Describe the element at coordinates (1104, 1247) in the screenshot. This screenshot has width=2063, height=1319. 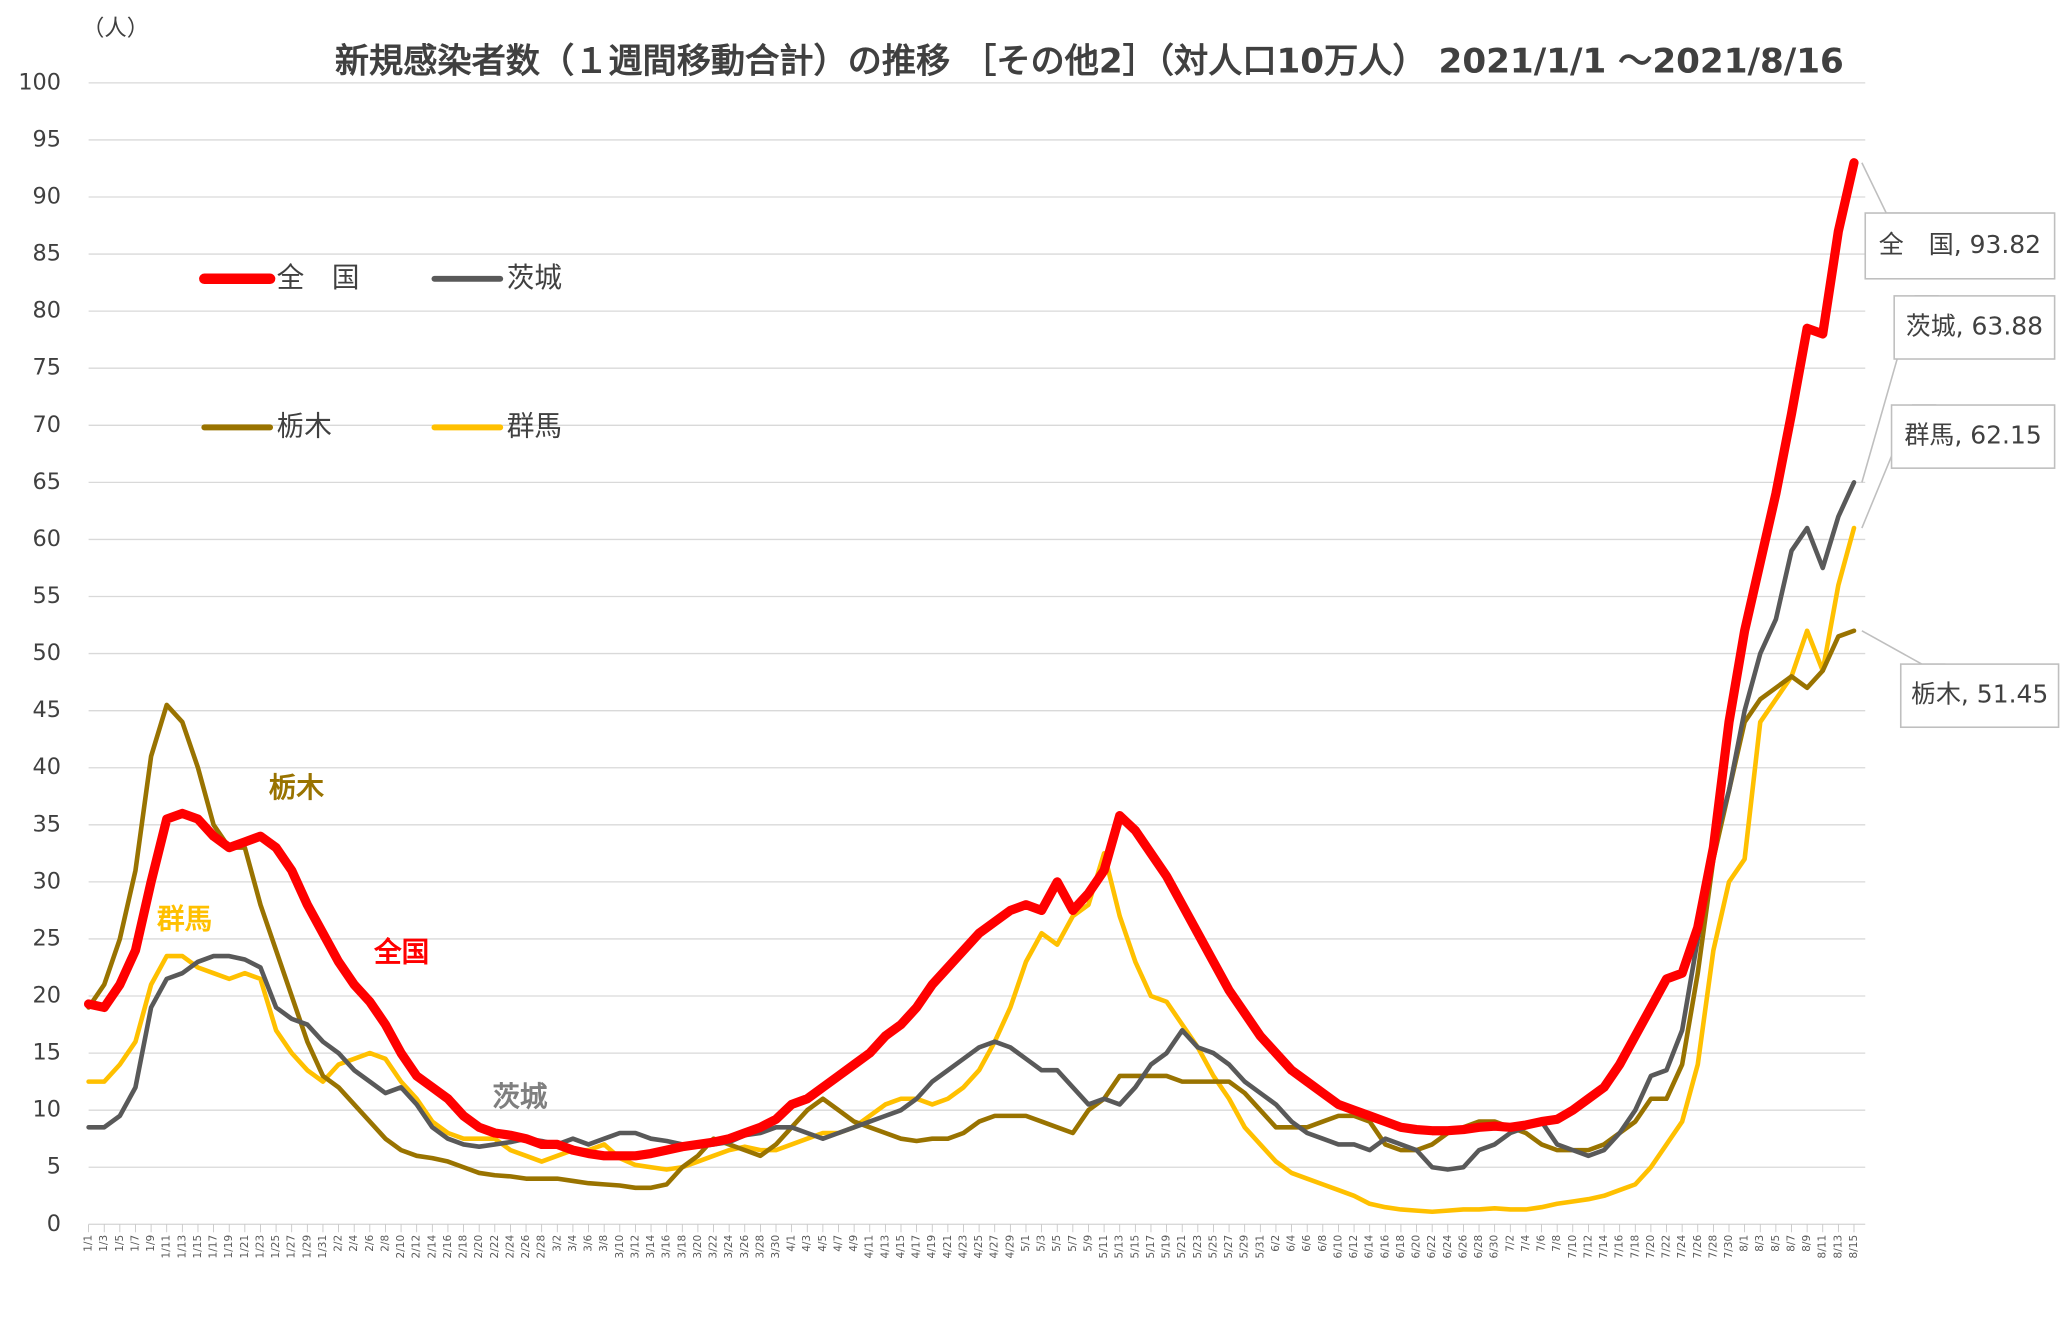
I see `x-tick-label: 5/11` at that location.